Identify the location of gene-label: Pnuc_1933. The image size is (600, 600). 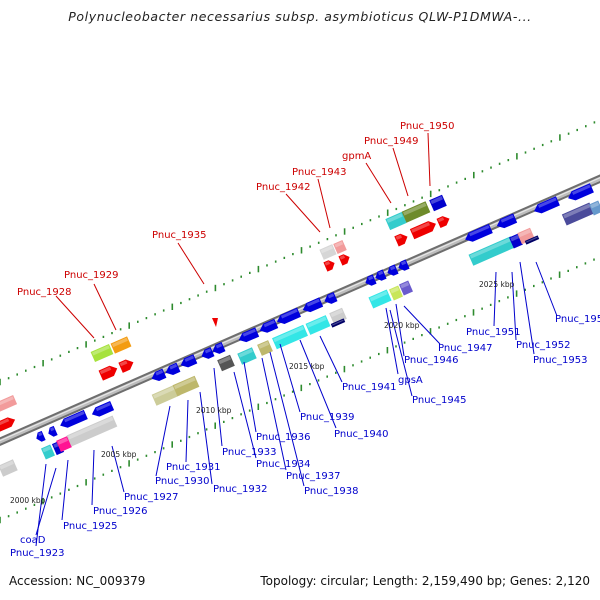
(249, 452).